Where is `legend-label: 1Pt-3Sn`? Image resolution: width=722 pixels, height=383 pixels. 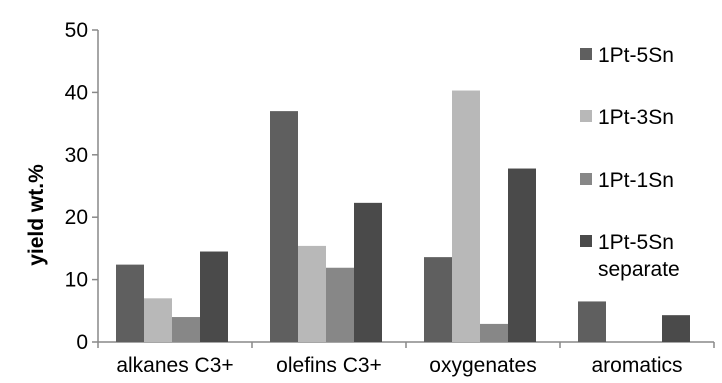 legend-label: 1Pt-3Sn is located at coordinates (636, 117).